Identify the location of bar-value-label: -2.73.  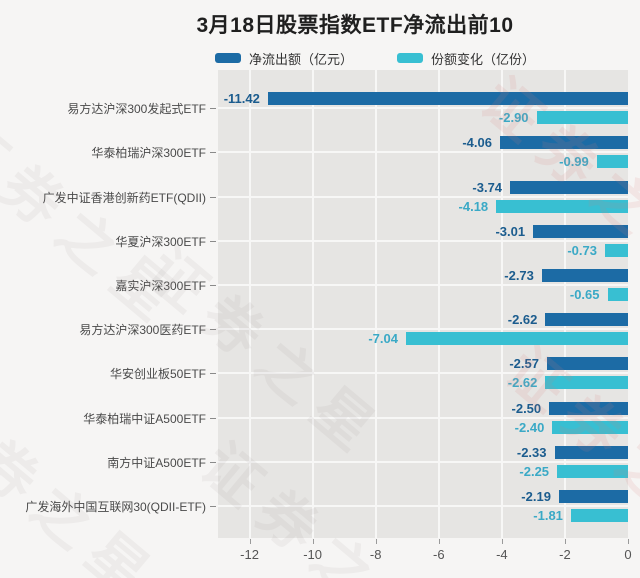
(519, 275).